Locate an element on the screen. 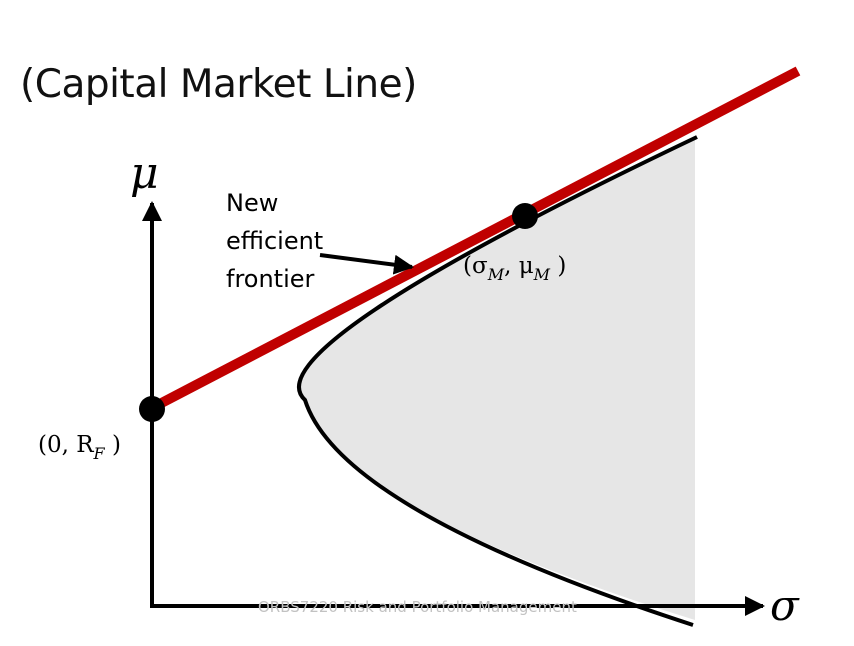  market-label-prefix: (σ is located at coordinates (475, 266).